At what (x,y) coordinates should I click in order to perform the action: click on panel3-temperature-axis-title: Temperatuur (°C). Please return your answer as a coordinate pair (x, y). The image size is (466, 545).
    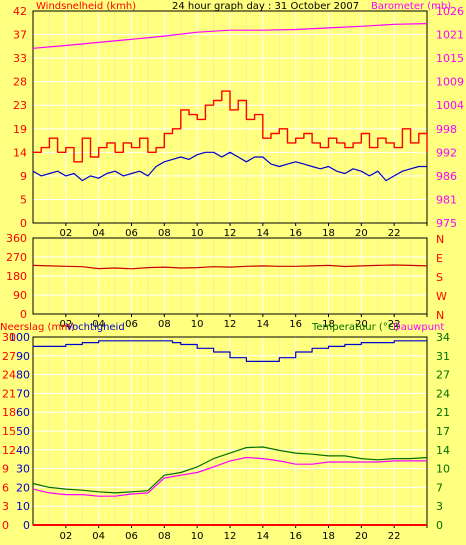
    Looking at the image, I should click on (355, 327).